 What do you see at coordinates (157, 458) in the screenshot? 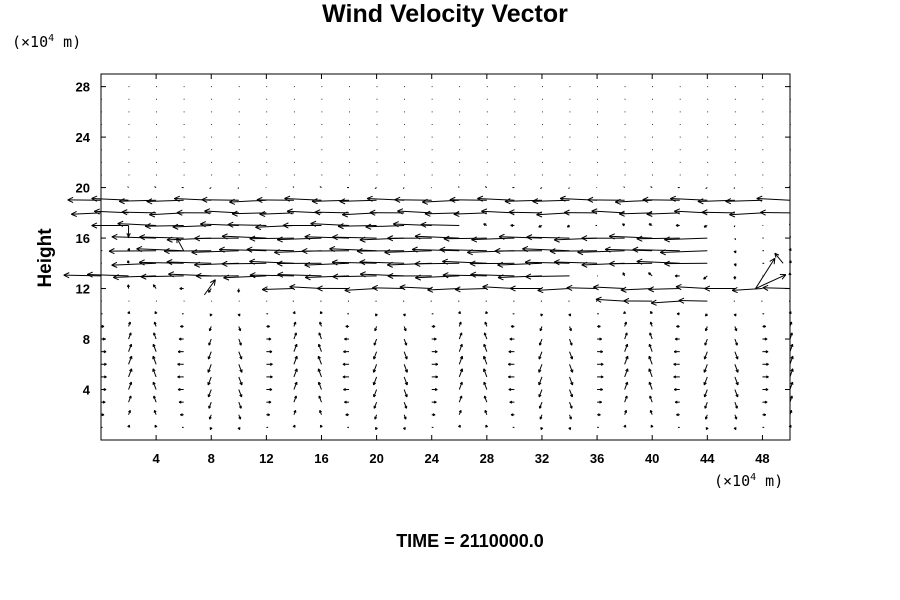
I see `x-tick-label: 4` at bounding box center [157, 458].